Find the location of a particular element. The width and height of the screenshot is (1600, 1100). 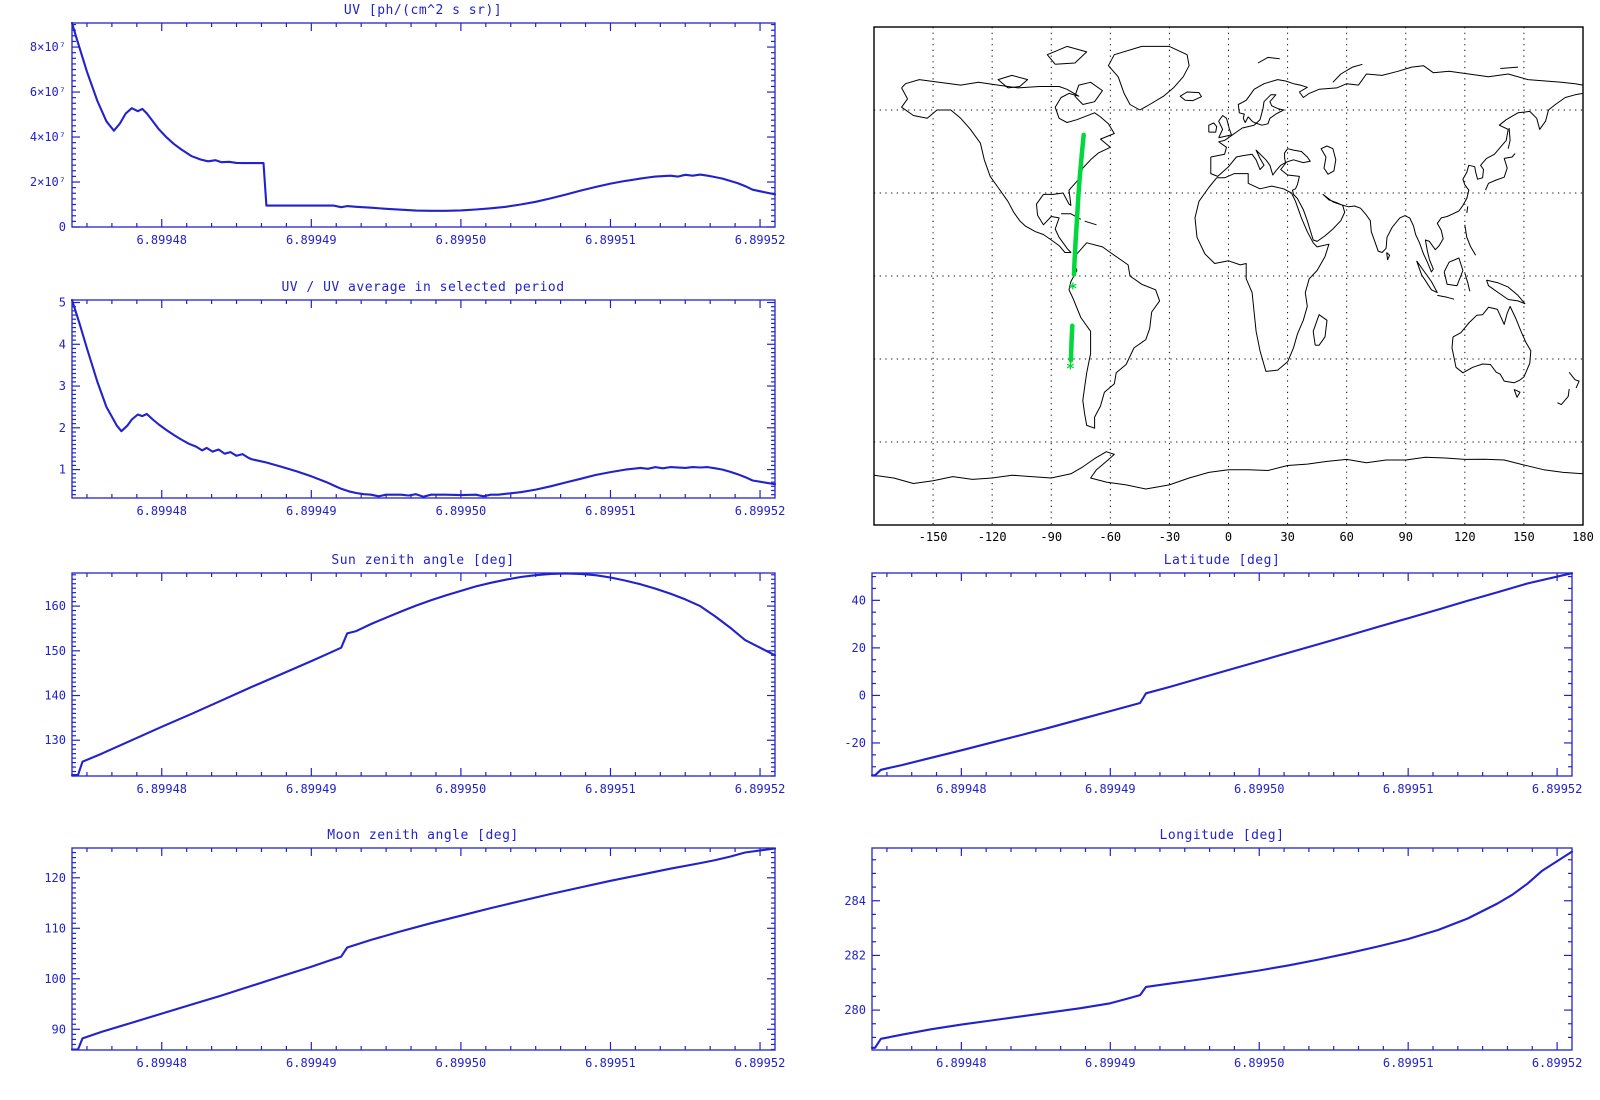

uv-y-tick-label: 6×10⁷ is located at coordinates (48, 92).